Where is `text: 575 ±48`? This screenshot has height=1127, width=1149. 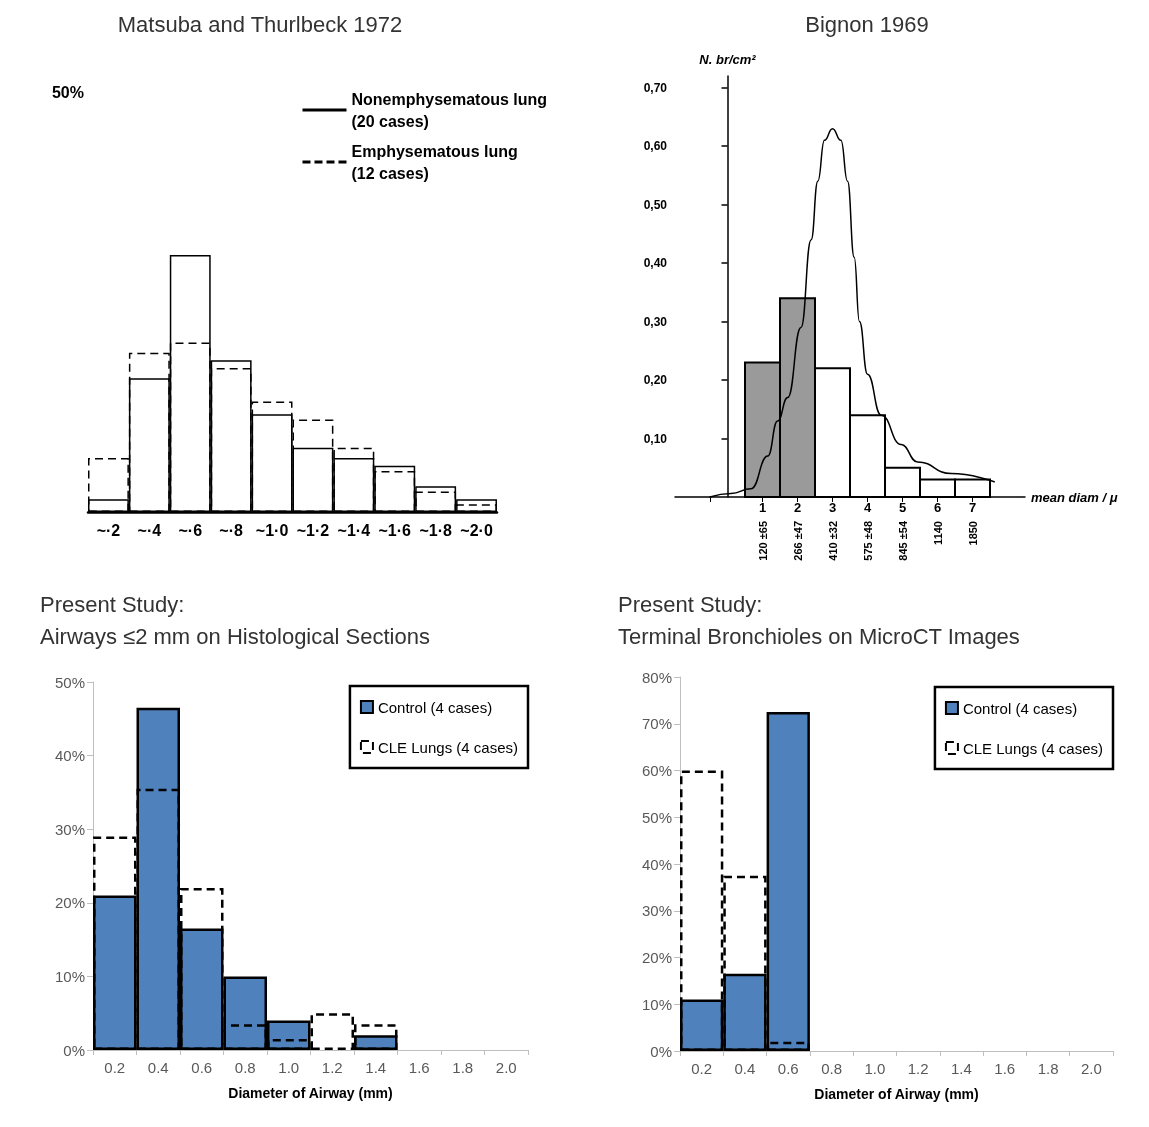 text: 575 ±48 is located at coordinates (867, 541).